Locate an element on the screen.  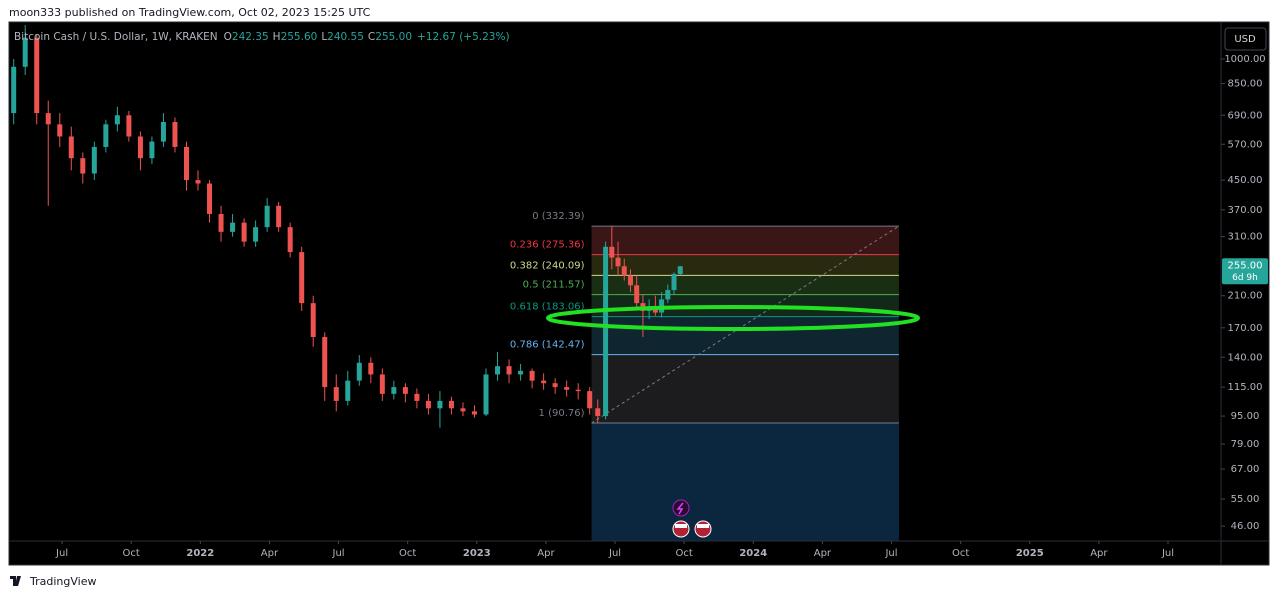
fib-label: 0 (332.39) is located at coordinates (558, 216).